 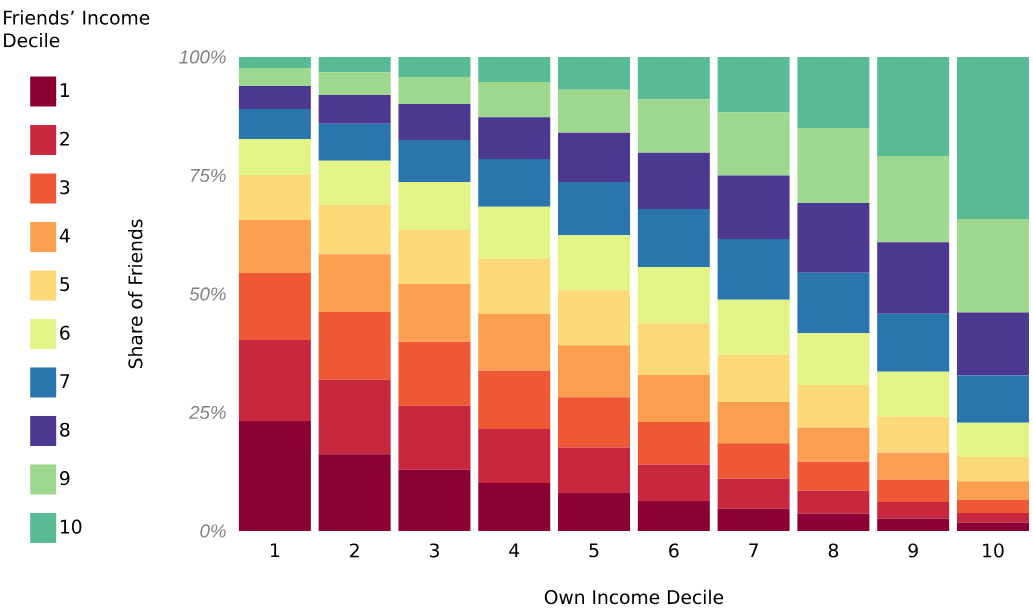 I want to click on x-tick-label: 3, so click(x=434, y=550).